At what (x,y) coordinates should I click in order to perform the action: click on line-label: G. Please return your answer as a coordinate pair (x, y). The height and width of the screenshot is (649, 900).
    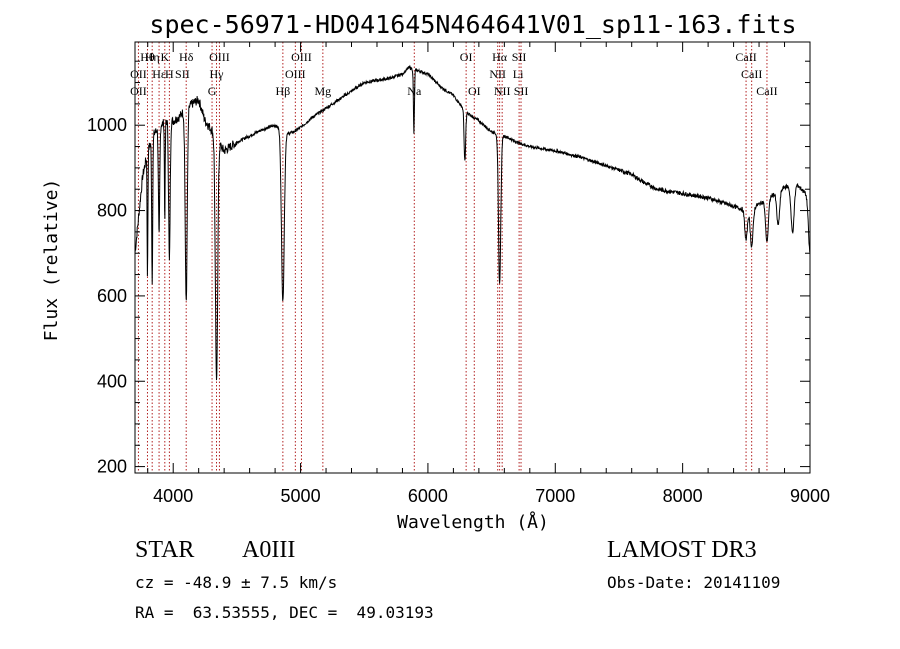
    Looking at the image, I should click on (212, 91).